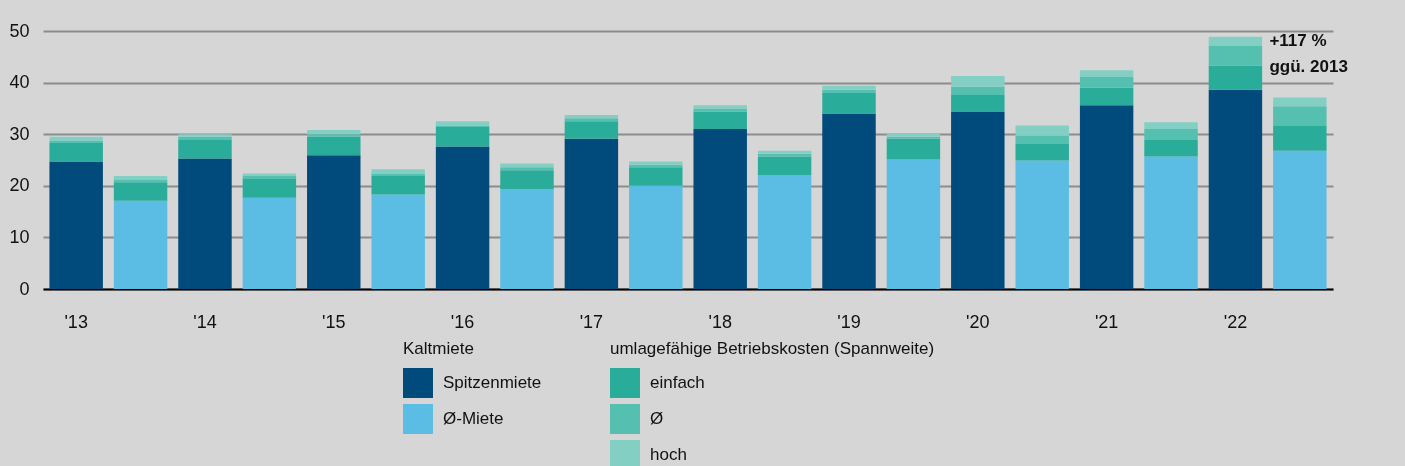 This screenshot has height=466, width=1405. Describe the element at coordinates (1235, 321) in the screenshot. I see `x-tick-label: '22` at that location.